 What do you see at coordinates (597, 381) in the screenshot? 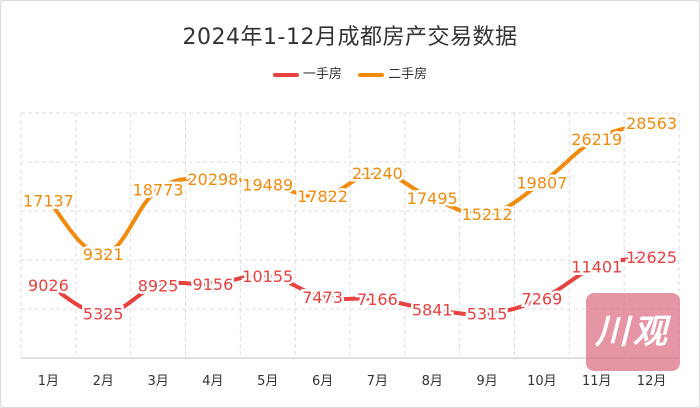
I see `x-tick-label: 11月` at bounding box center [597, 381].